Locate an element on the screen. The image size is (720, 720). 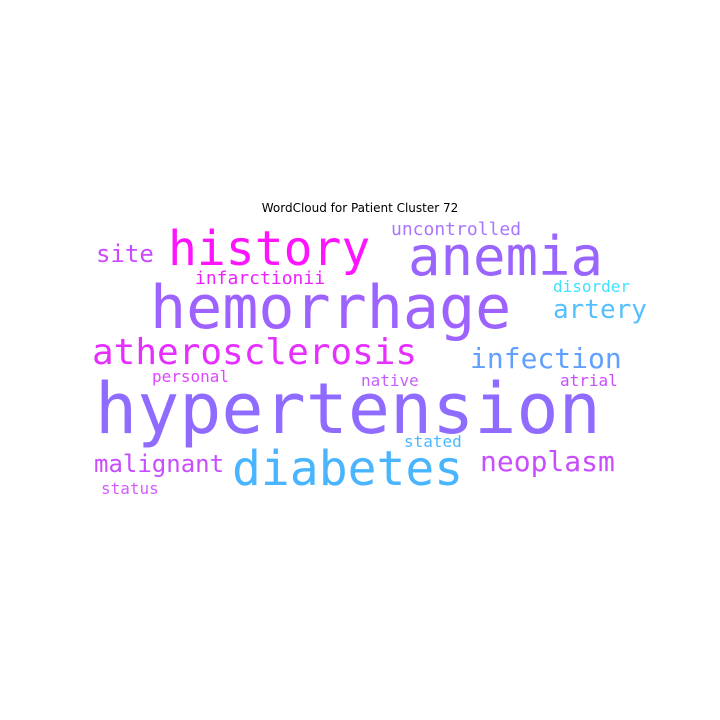
word-anemia: anemia is located at coordinates (505, 256).